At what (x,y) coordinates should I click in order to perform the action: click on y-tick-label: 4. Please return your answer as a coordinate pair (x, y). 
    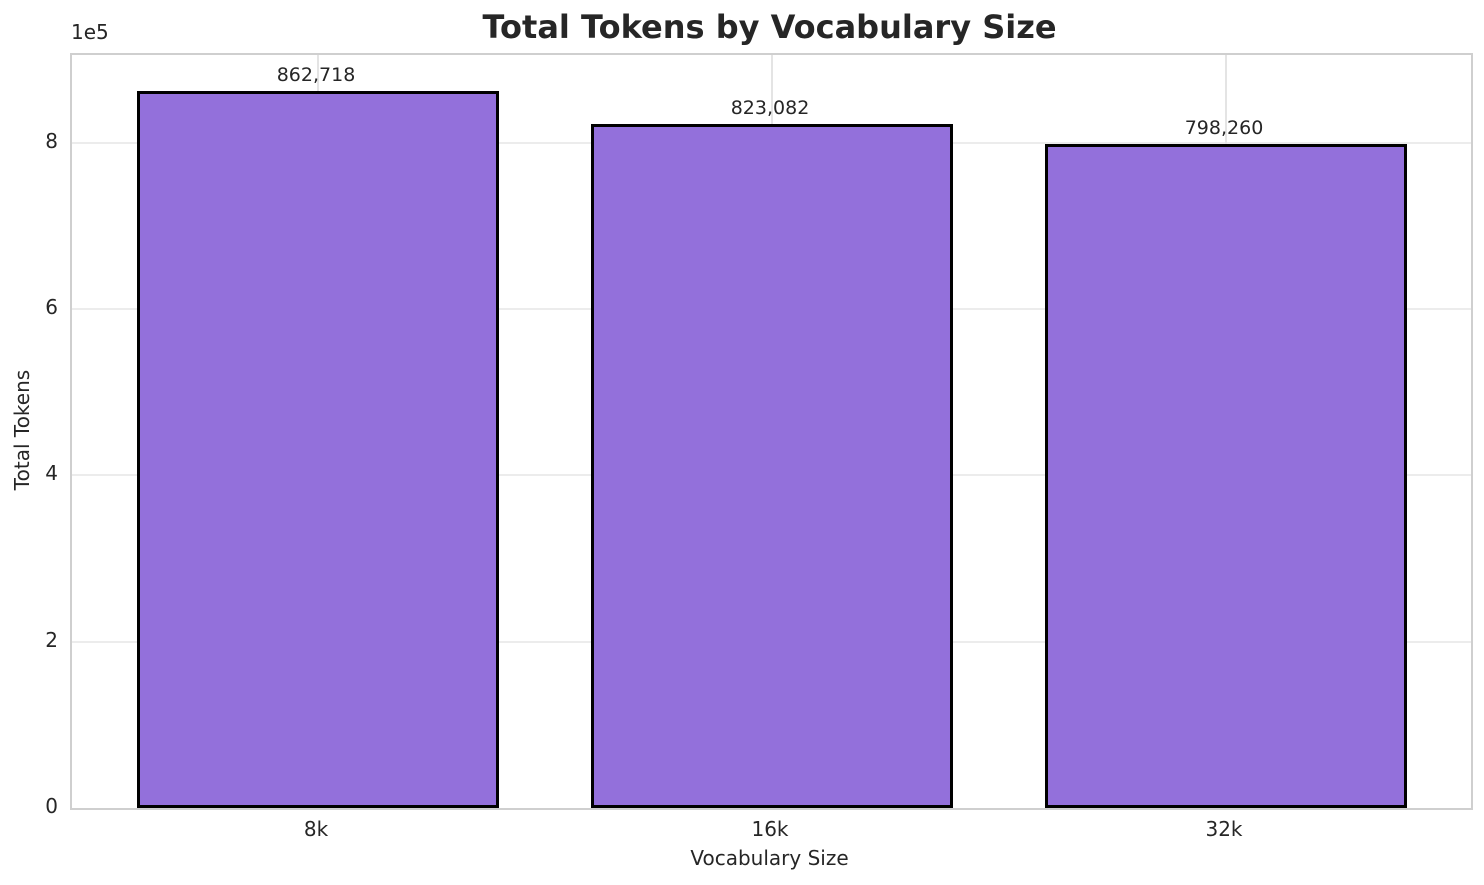
    Looking at the image, I should click on (51, 473).